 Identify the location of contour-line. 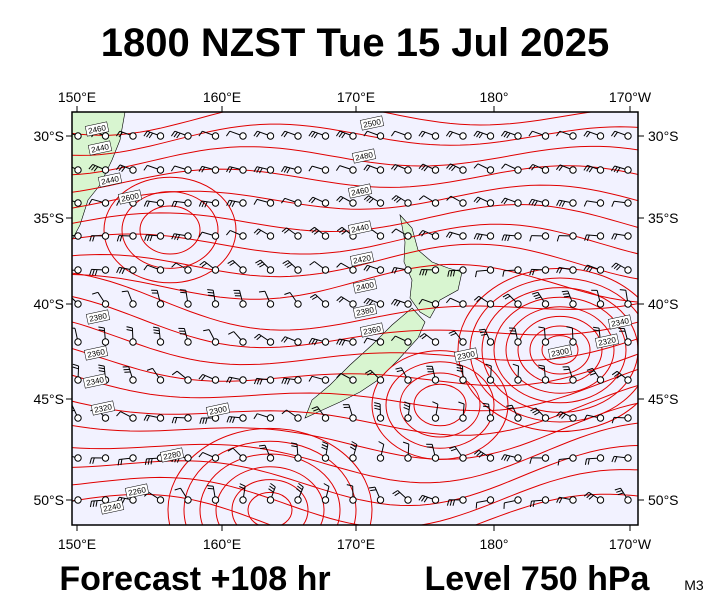
(355, 390).